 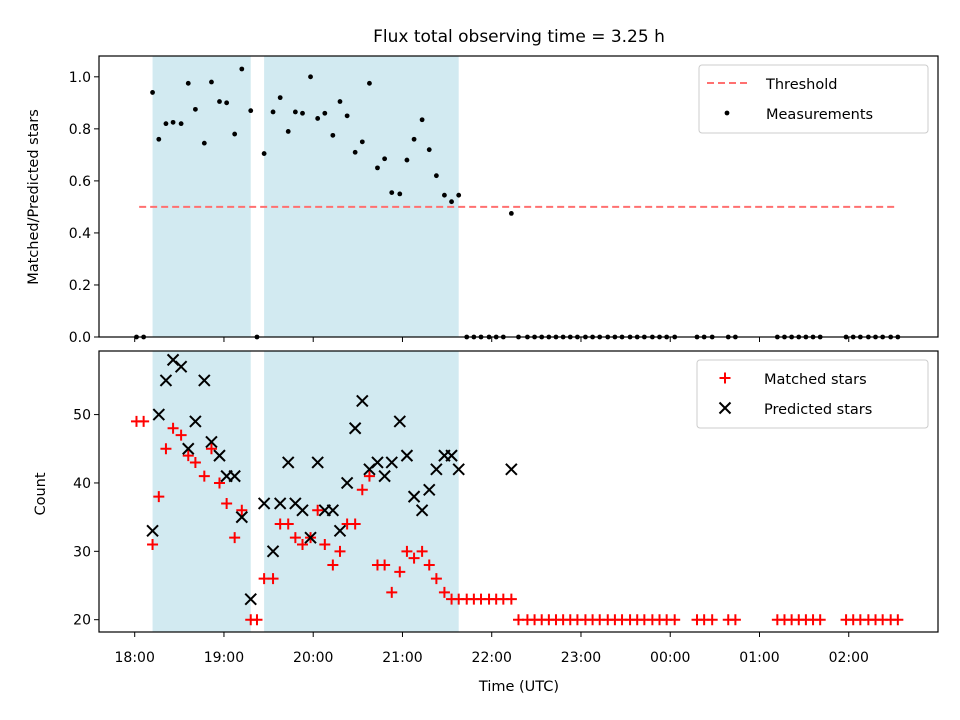 I want to click on x-tick-label: 18:00, so click(x=135, y=658).